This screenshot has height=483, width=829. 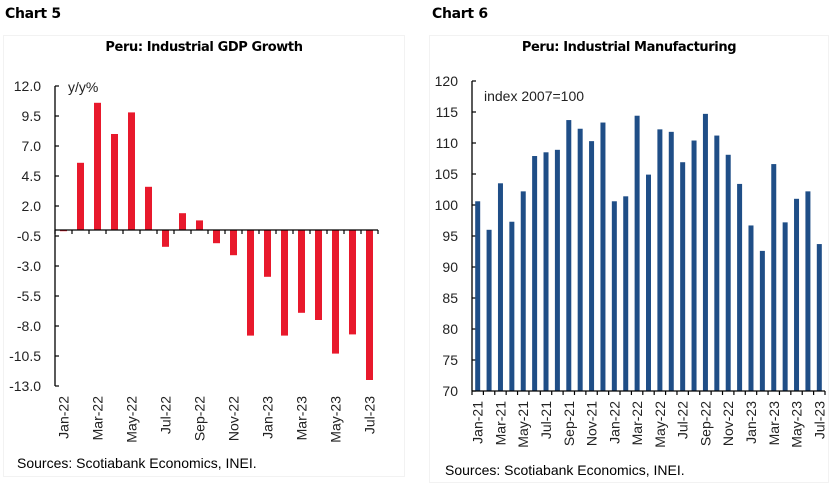 I want to click on y-tick-label: 85, so click(x=450, y=298).